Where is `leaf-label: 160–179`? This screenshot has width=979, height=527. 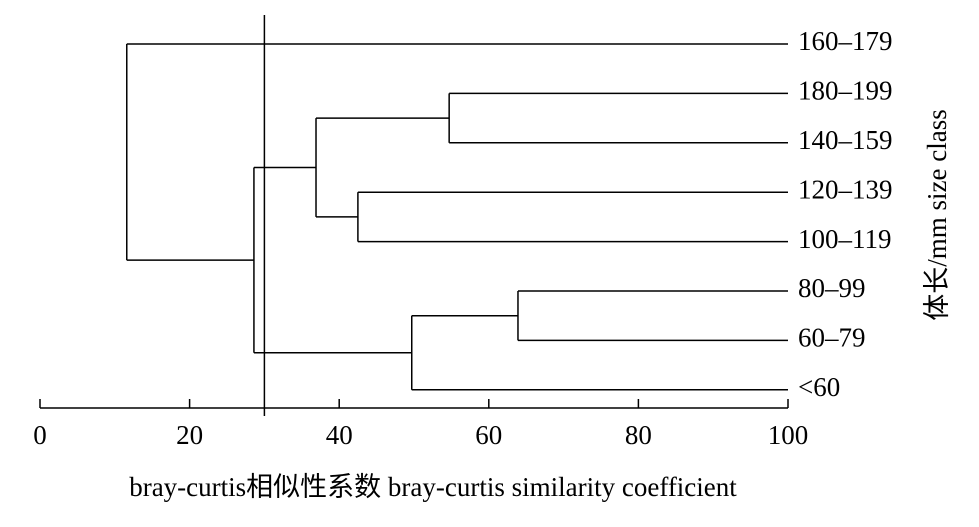 leaf-label: 160–179 is located at coordinates (845, 41).